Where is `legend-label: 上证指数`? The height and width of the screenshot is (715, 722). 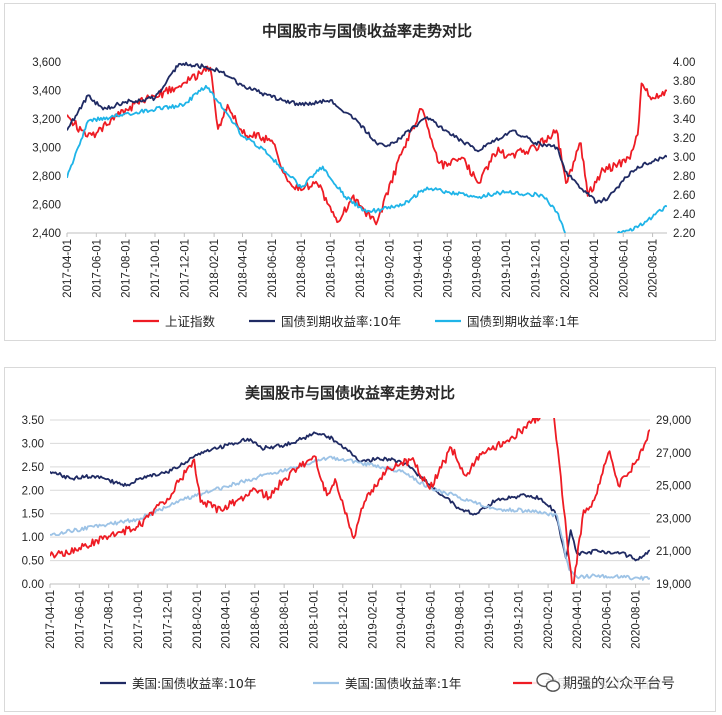 legend-label: 上证指数 is located at coordinates (190, 321).